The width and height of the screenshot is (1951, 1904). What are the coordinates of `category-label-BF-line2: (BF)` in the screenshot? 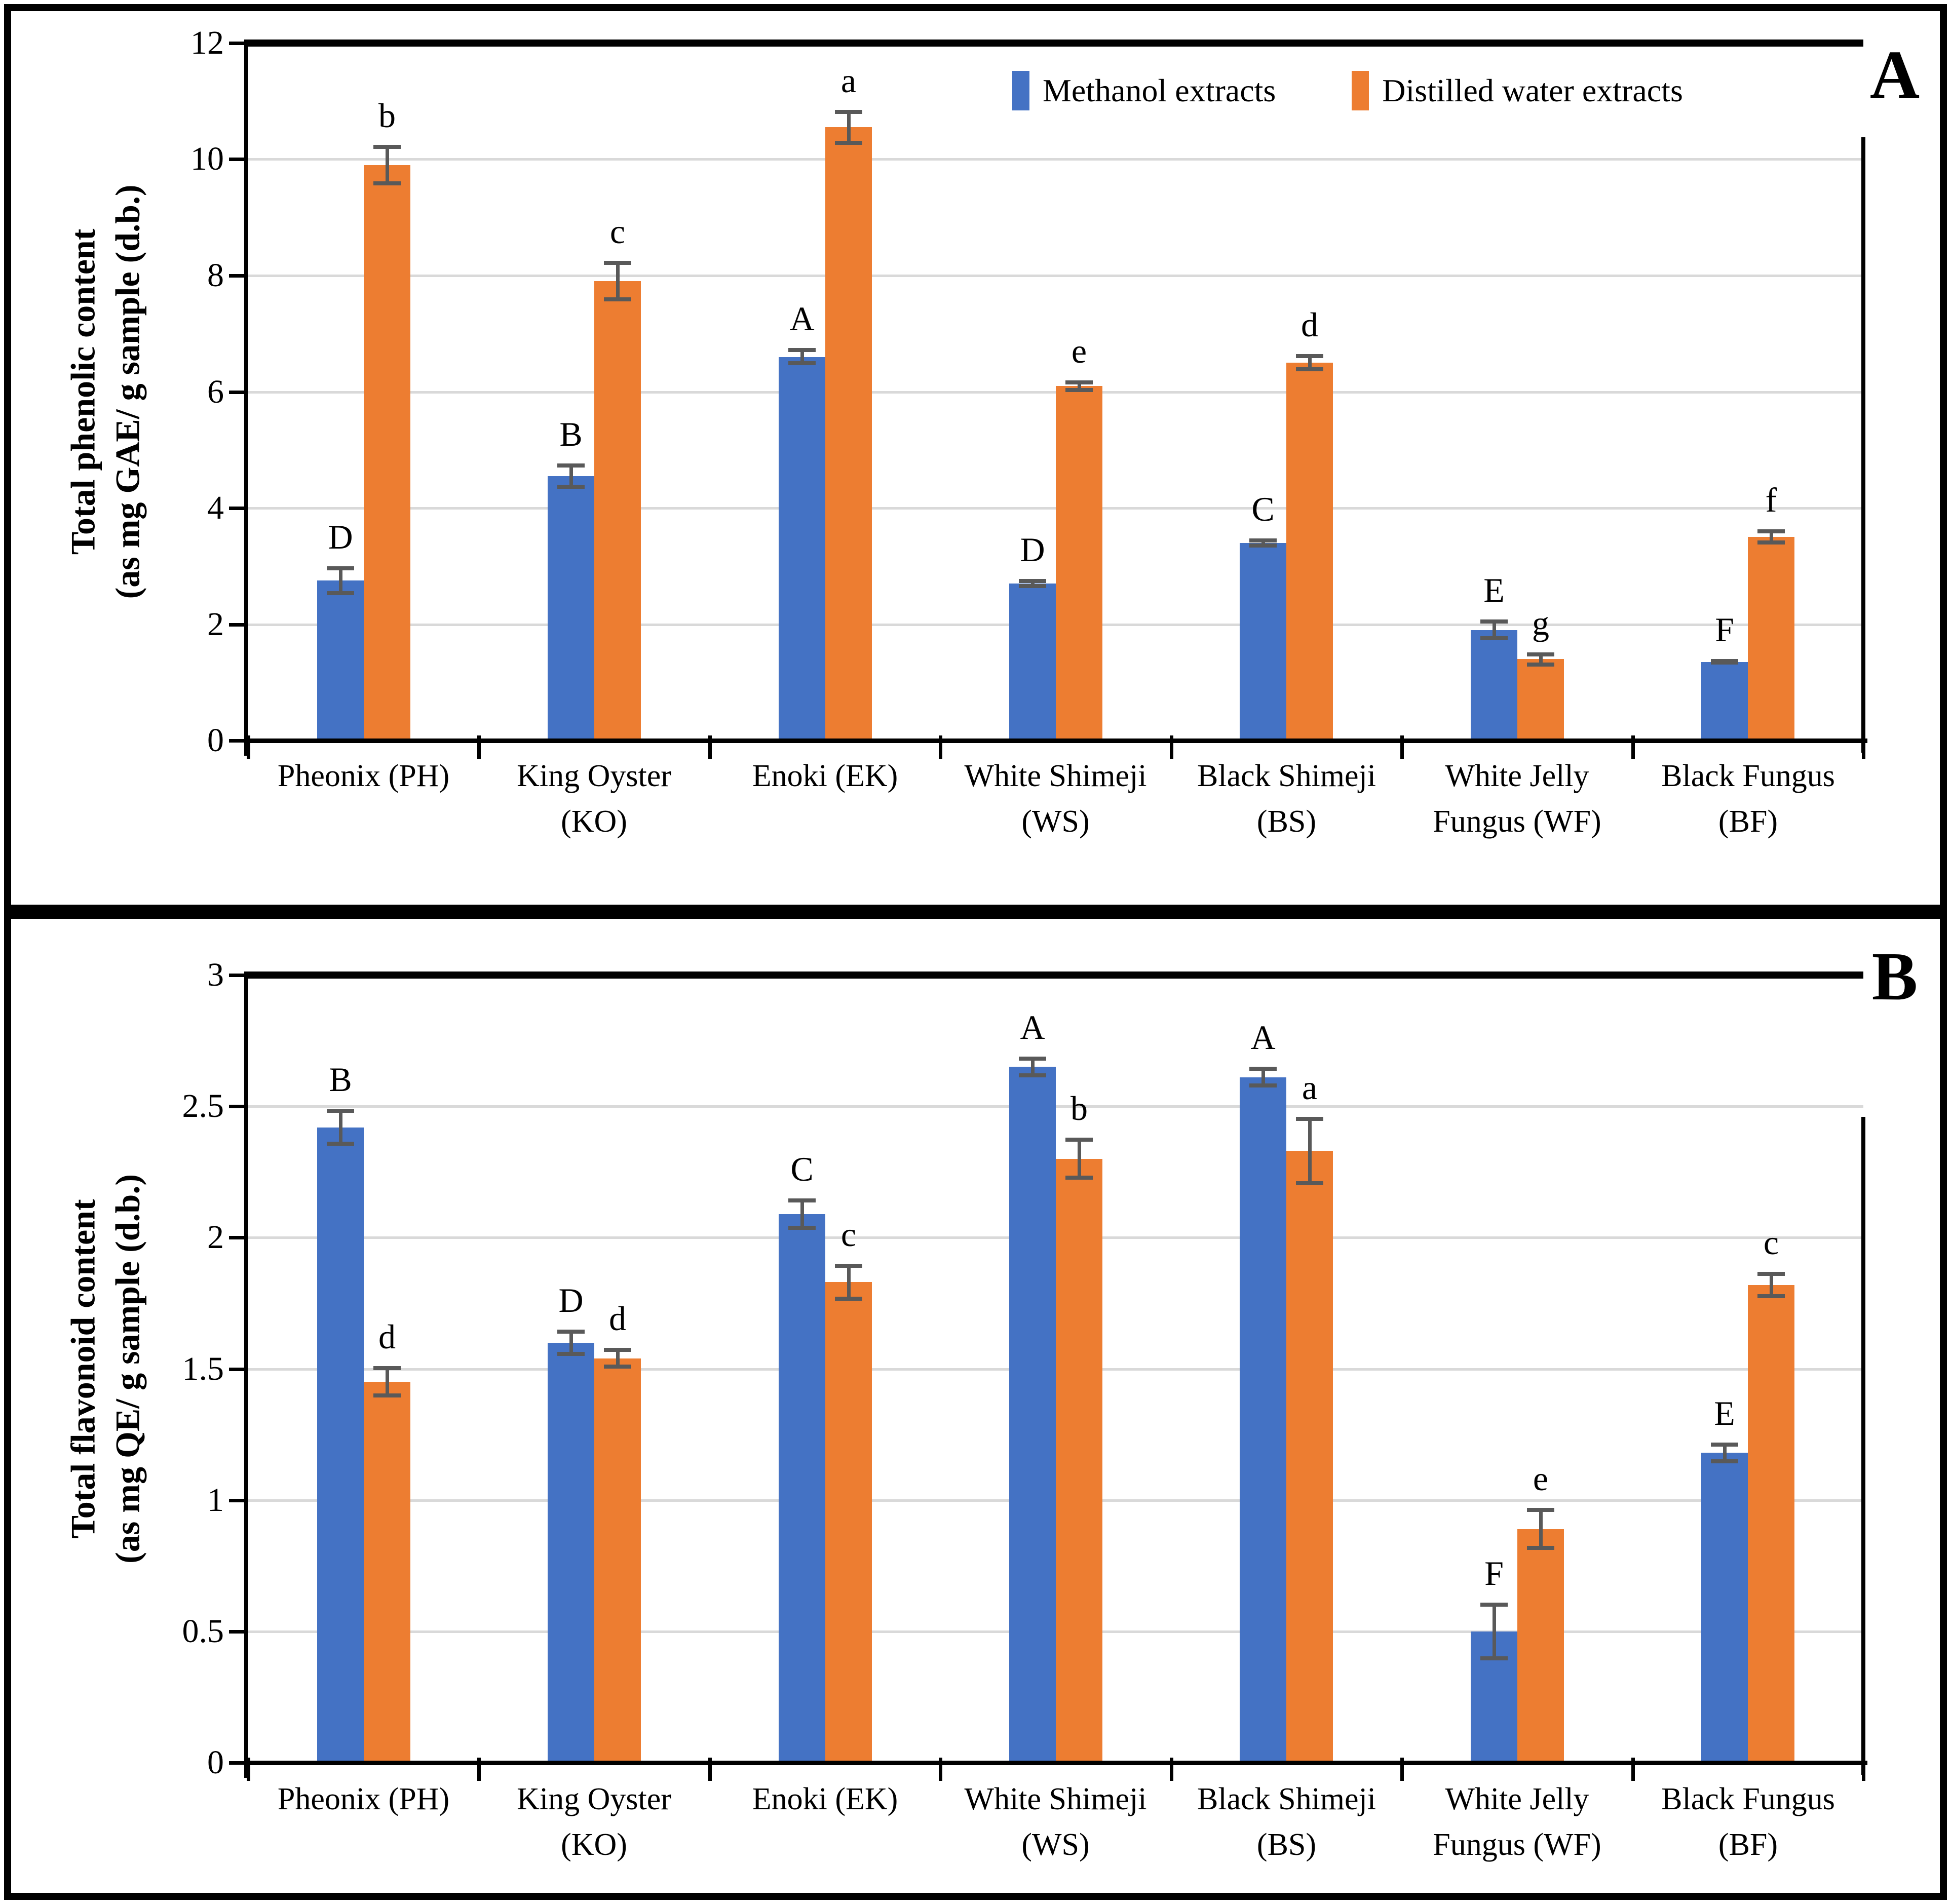 It's located at (1748, 1844).